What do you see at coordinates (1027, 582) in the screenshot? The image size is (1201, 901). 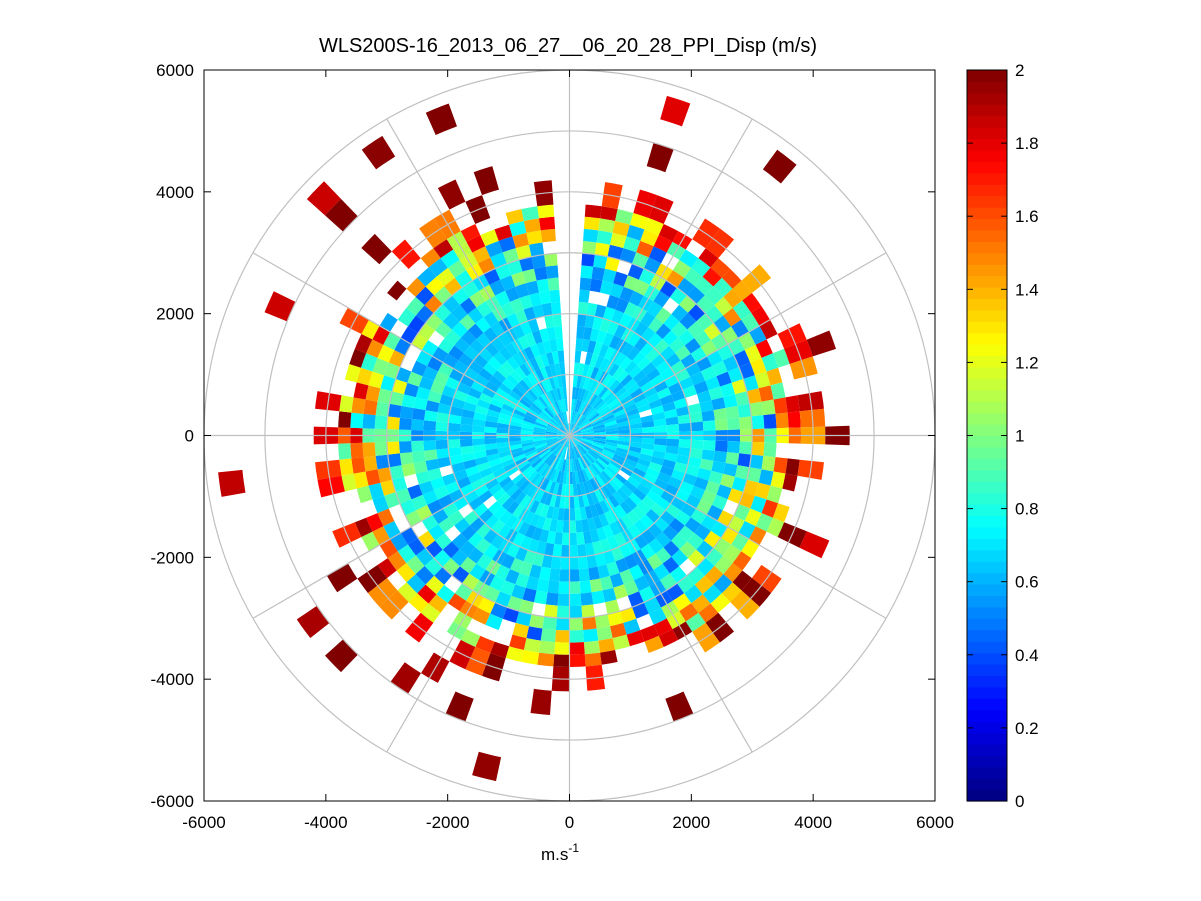 I see `colorbar-tick-label: 0.6` at bounding box center [1027, 582].